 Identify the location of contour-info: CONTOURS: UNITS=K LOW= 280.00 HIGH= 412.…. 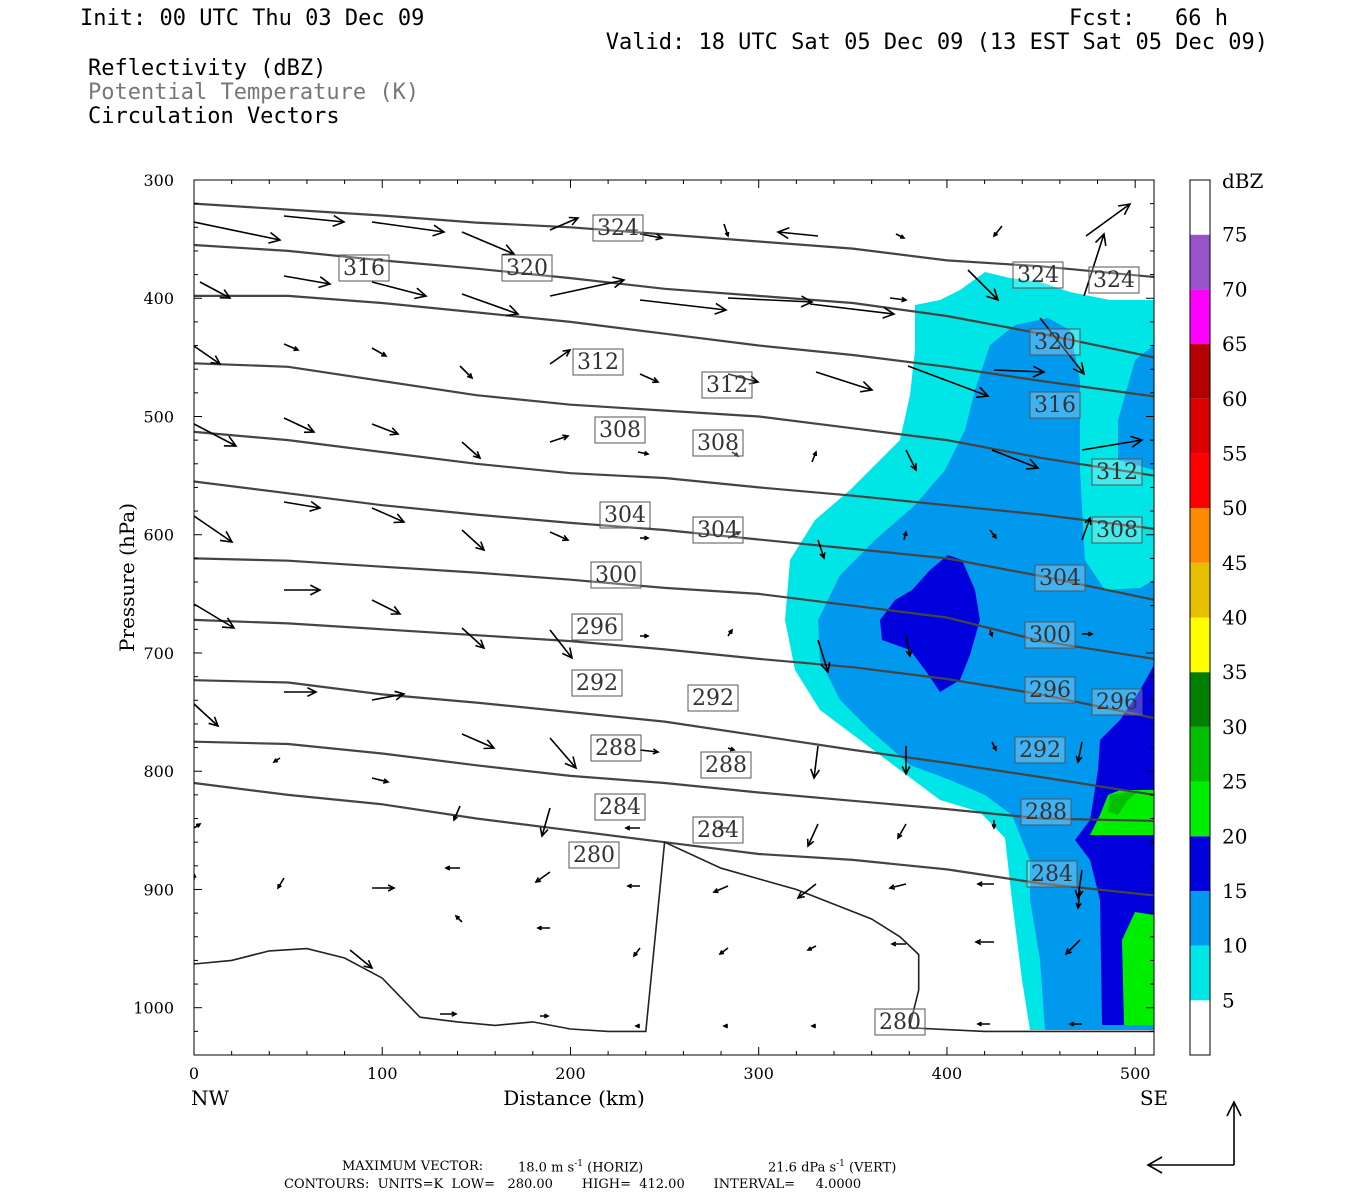
(573, 1184).